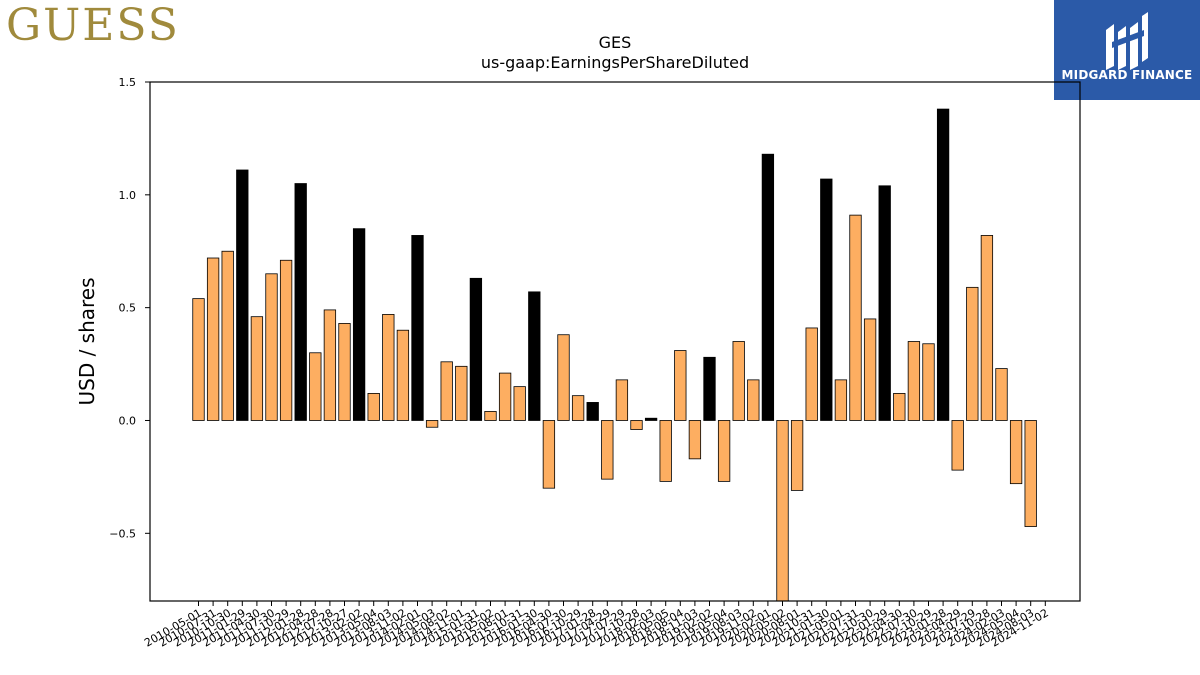  Describe the element at coordinates (615, 42) in the screenshot. I see `chart-title: GES` at that location.